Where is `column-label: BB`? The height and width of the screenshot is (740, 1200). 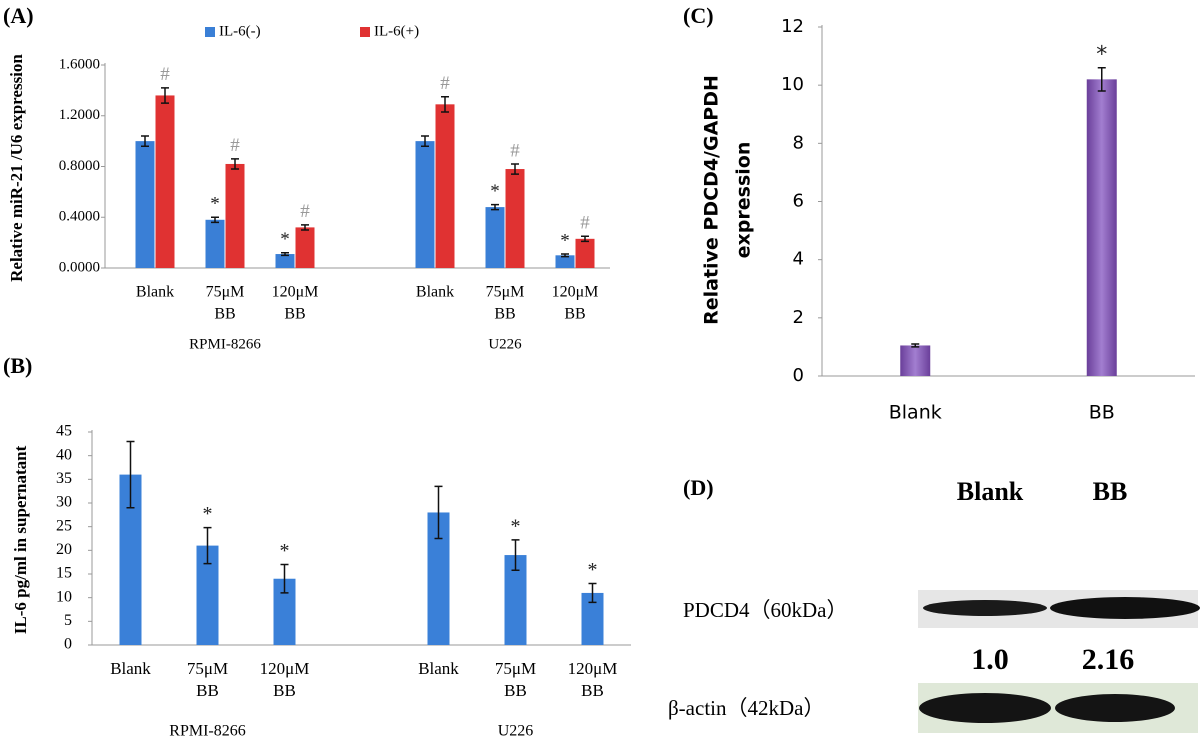 column-label: BB is located at coordinates (1110, 491).